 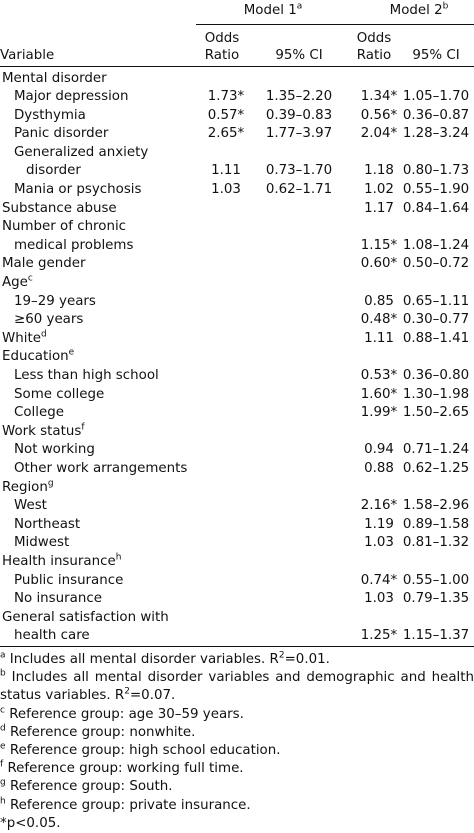 What do you see at coordinates (98, 488) in the screenshot?
I see `row-label: Regiong` at bounding box center [98, 488].